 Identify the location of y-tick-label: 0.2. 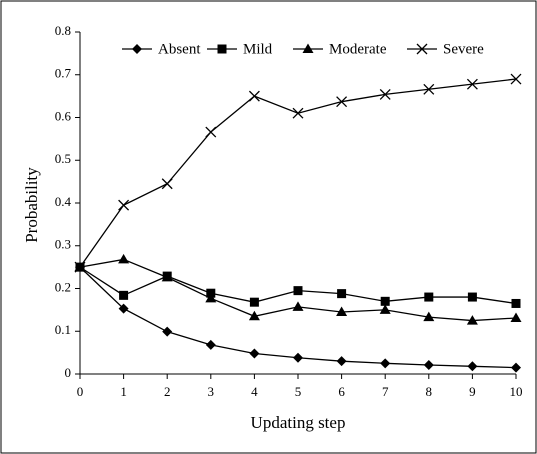
(63, 286).